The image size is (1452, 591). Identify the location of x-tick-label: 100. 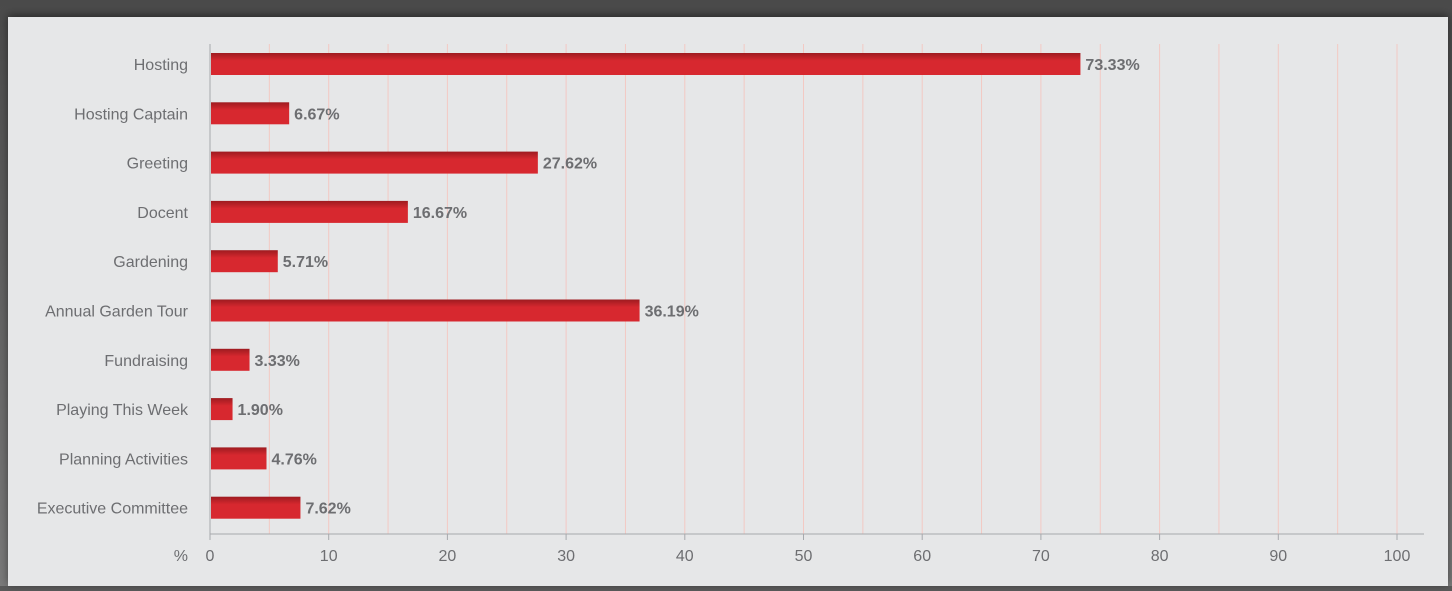
(1397, 556).